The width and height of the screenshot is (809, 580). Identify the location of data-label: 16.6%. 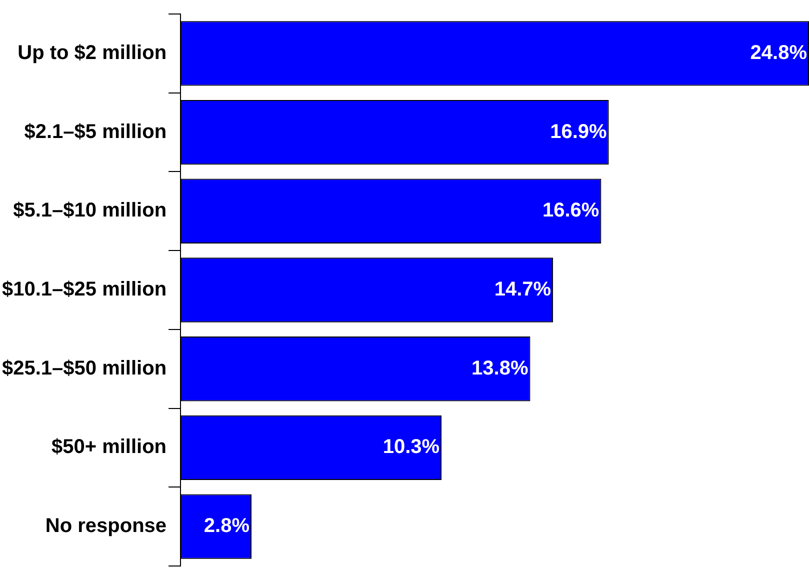
(571, 211).